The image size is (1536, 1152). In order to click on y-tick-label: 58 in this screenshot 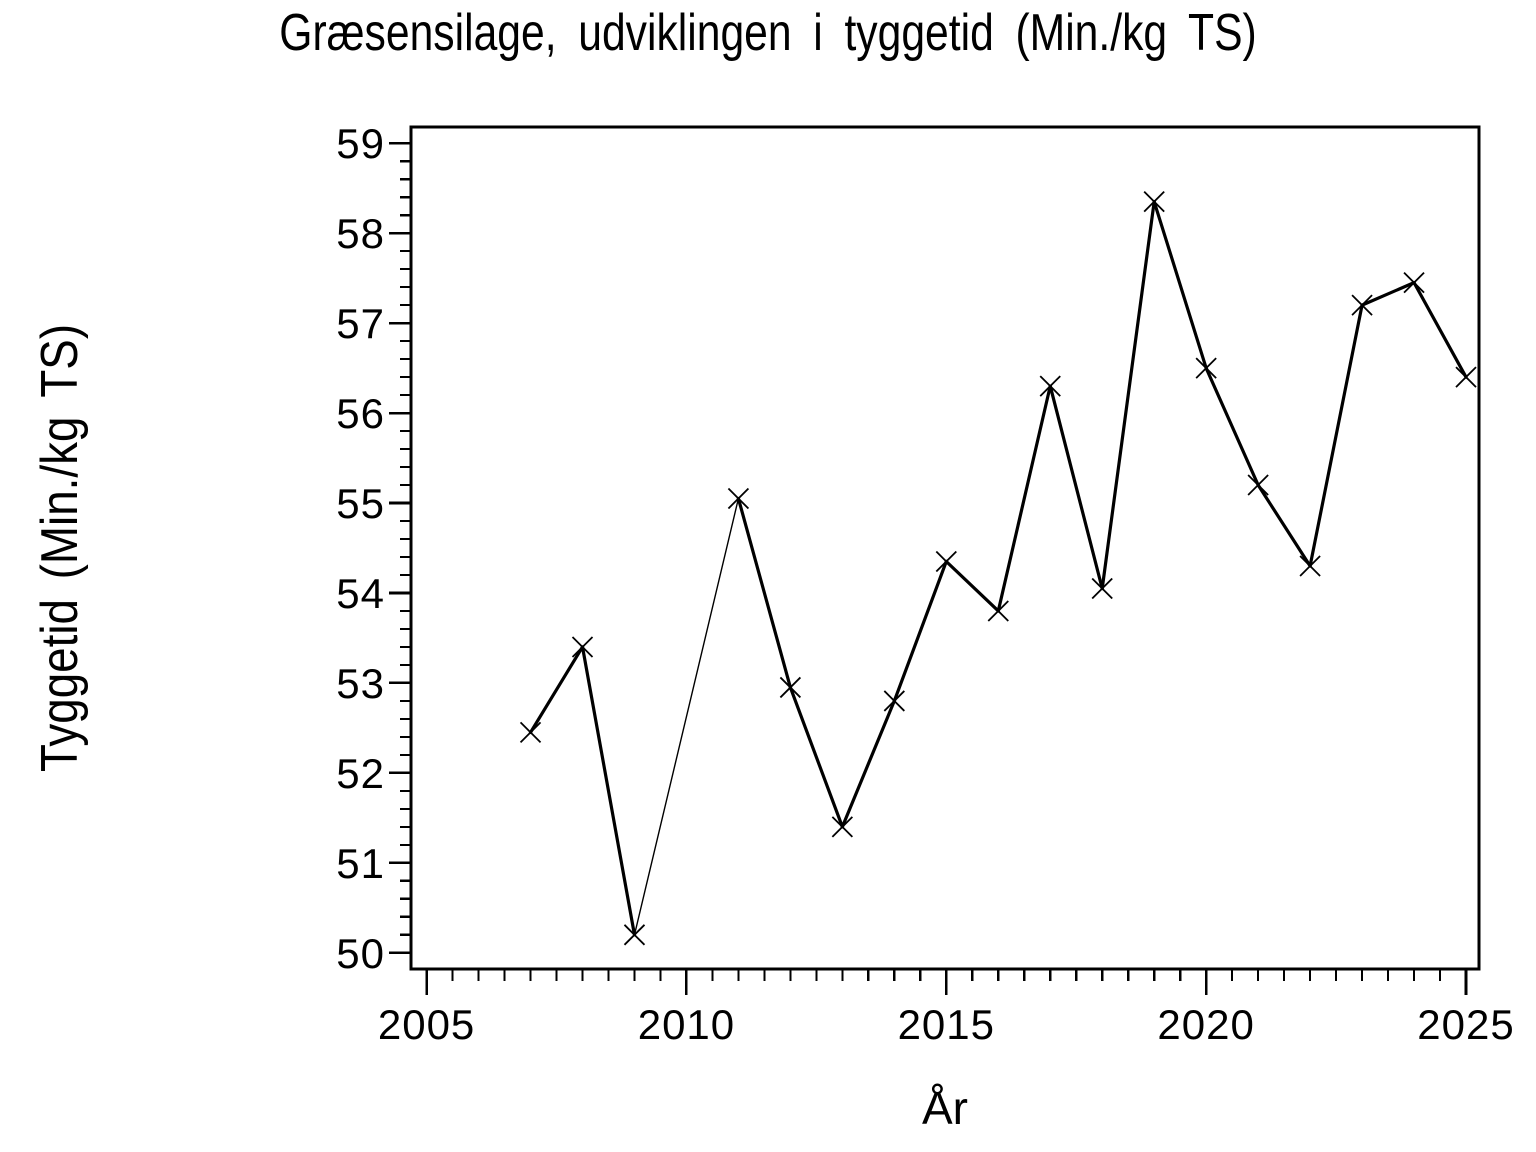, I will do `click(360, 233)`.